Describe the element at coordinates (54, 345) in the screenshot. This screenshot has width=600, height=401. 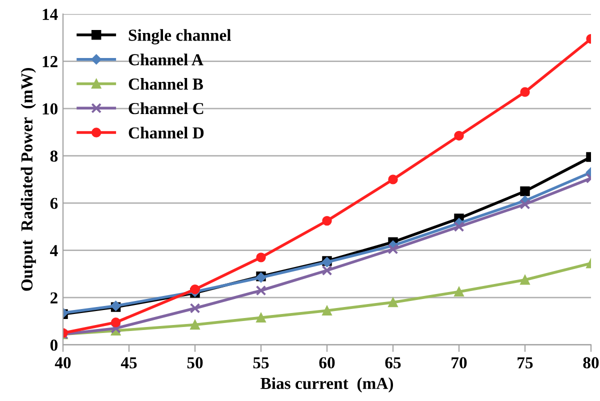
I see `y-tick-label: 0` at that location.